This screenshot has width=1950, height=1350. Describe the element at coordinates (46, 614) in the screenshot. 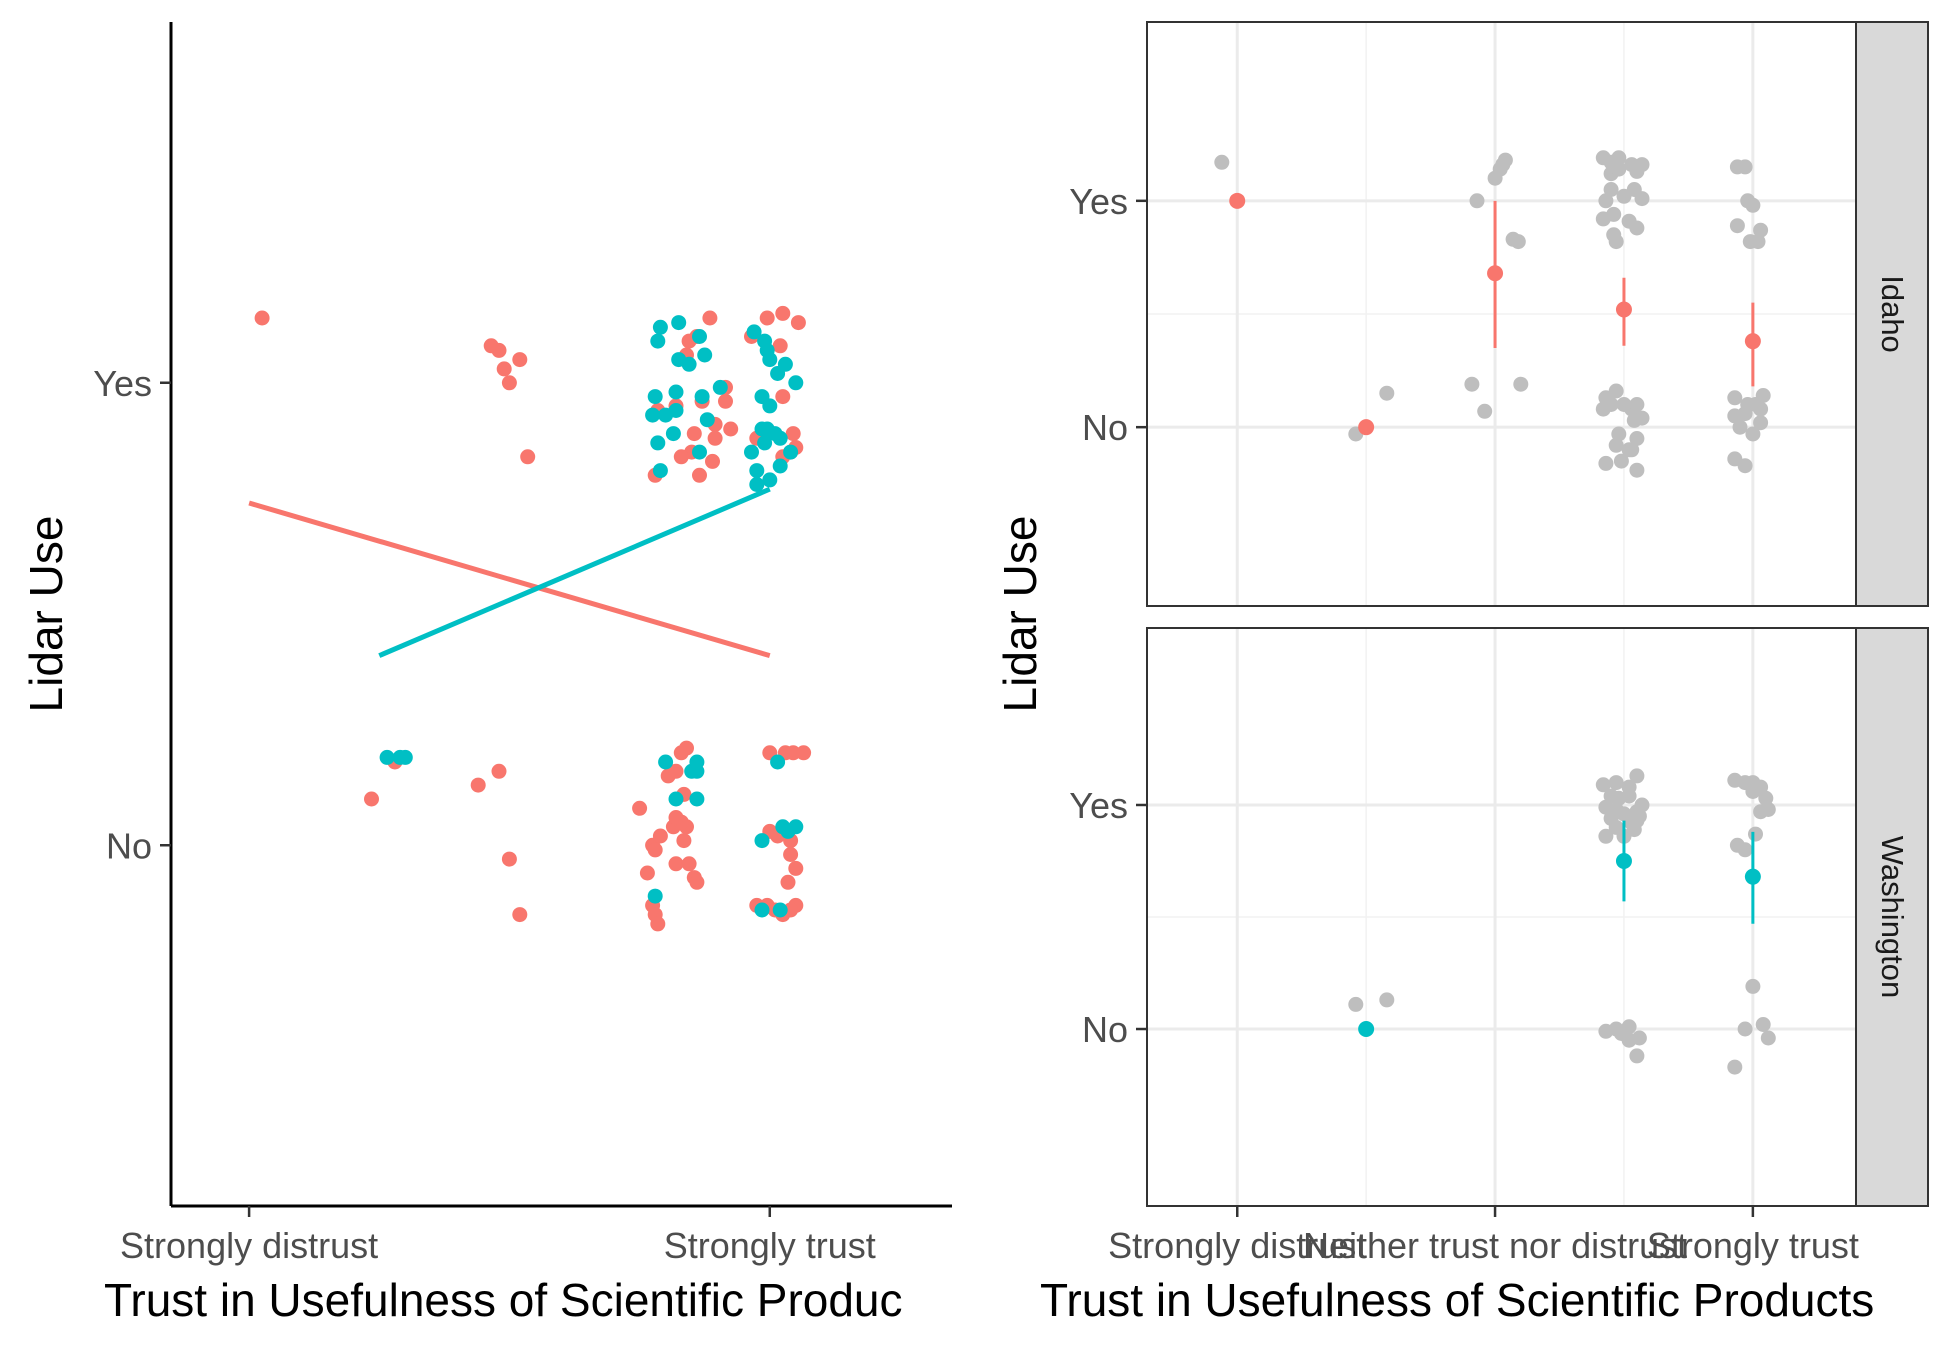

I see `left-y-axis-title: Lidar Use` at that location.